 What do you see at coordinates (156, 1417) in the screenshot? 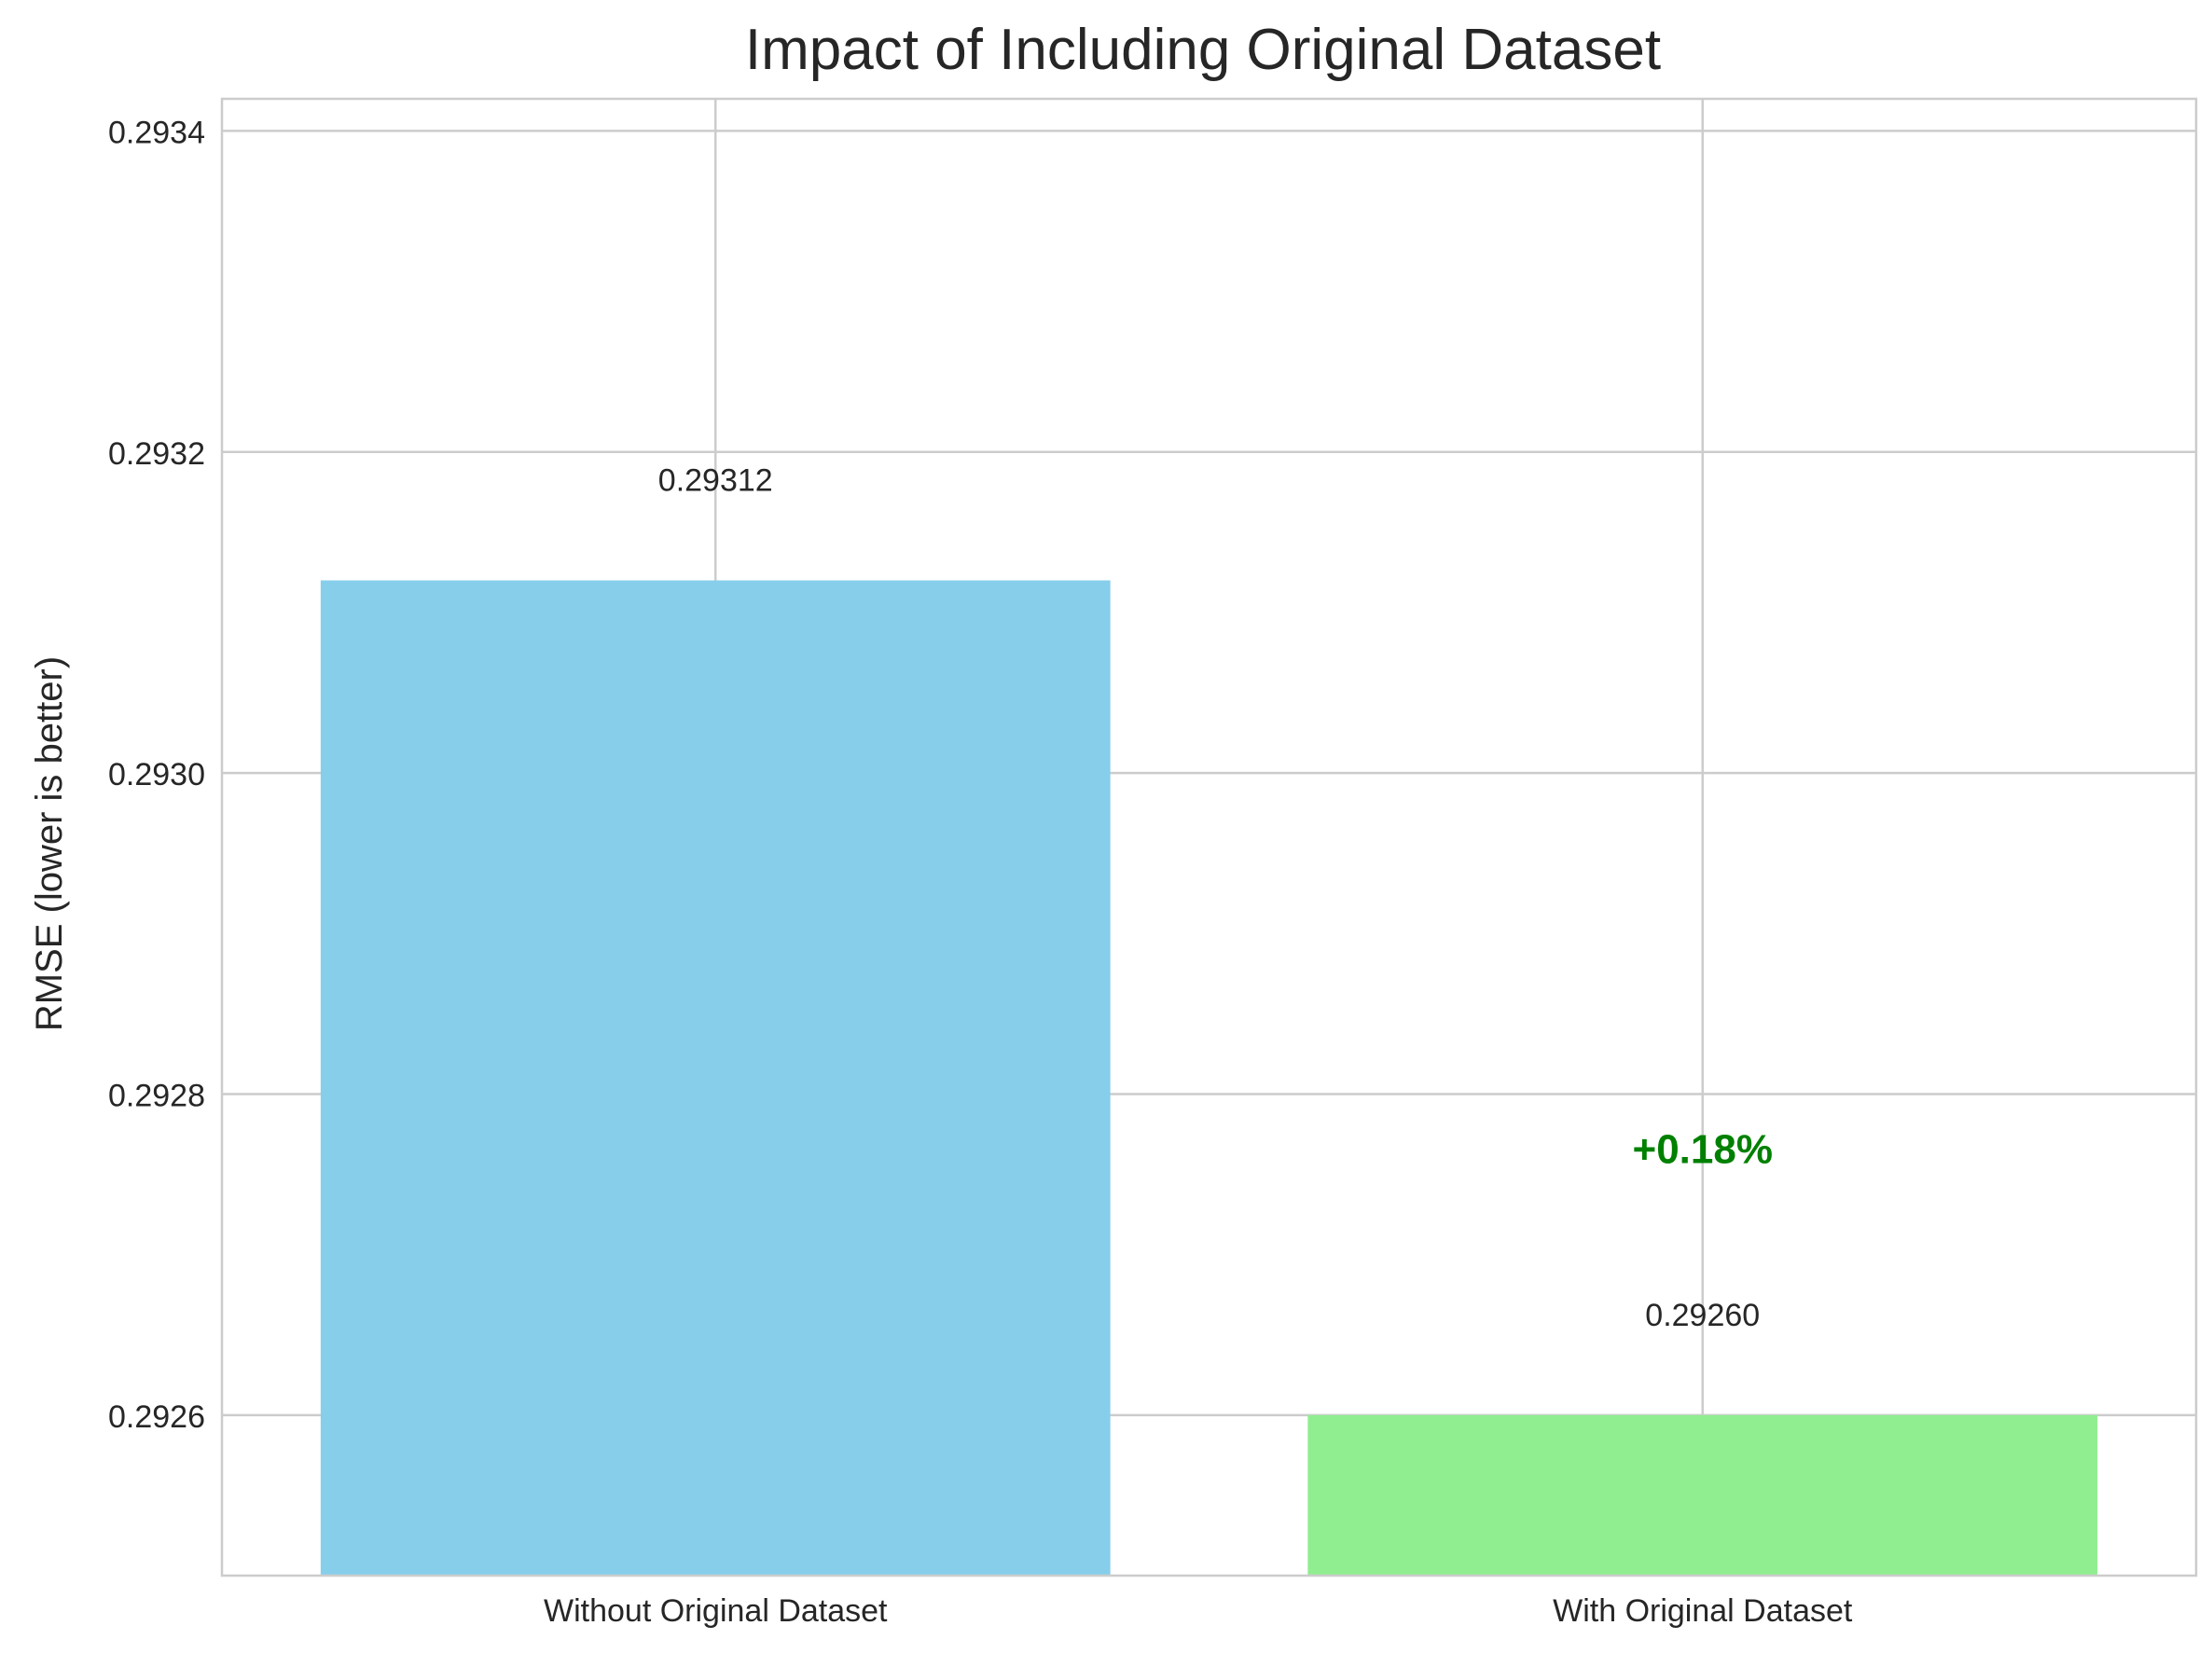
I see `y-tick-label: 0.2926` at bounding box center [156, 1417].